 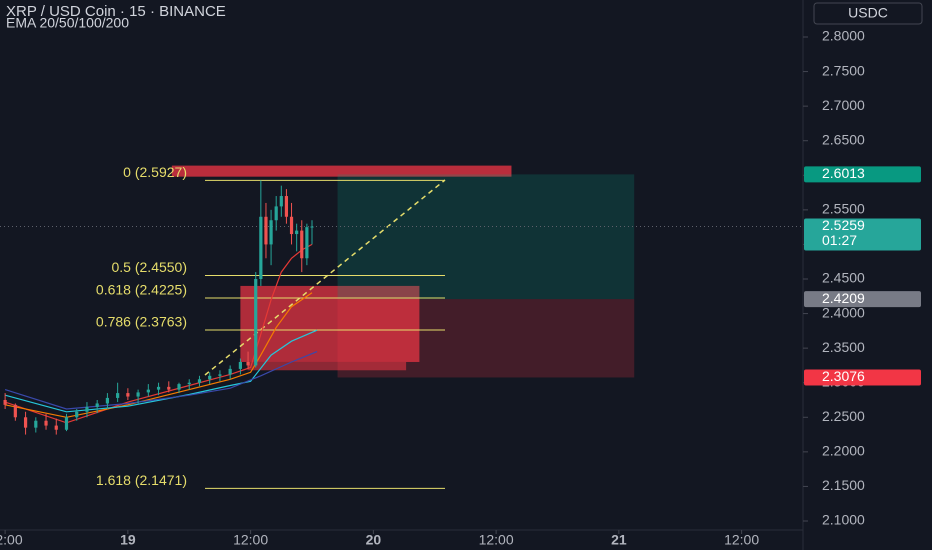 I want to click on profit-zone, so click(x=486, y=237).